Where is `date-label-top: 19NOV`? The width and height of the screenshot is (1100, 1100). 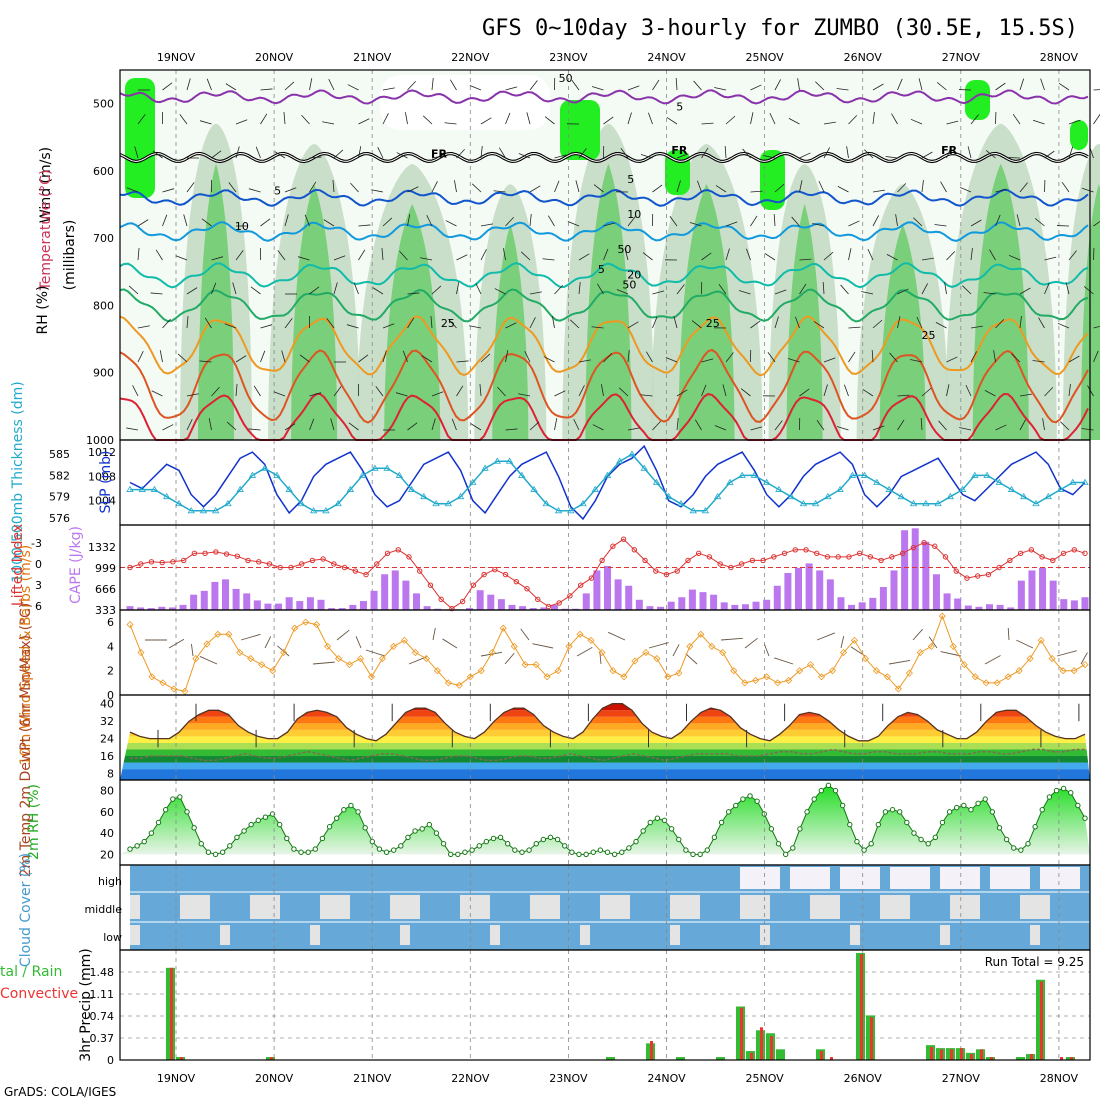 date-label-top: 19NOV is located at coordinates (176, 57).